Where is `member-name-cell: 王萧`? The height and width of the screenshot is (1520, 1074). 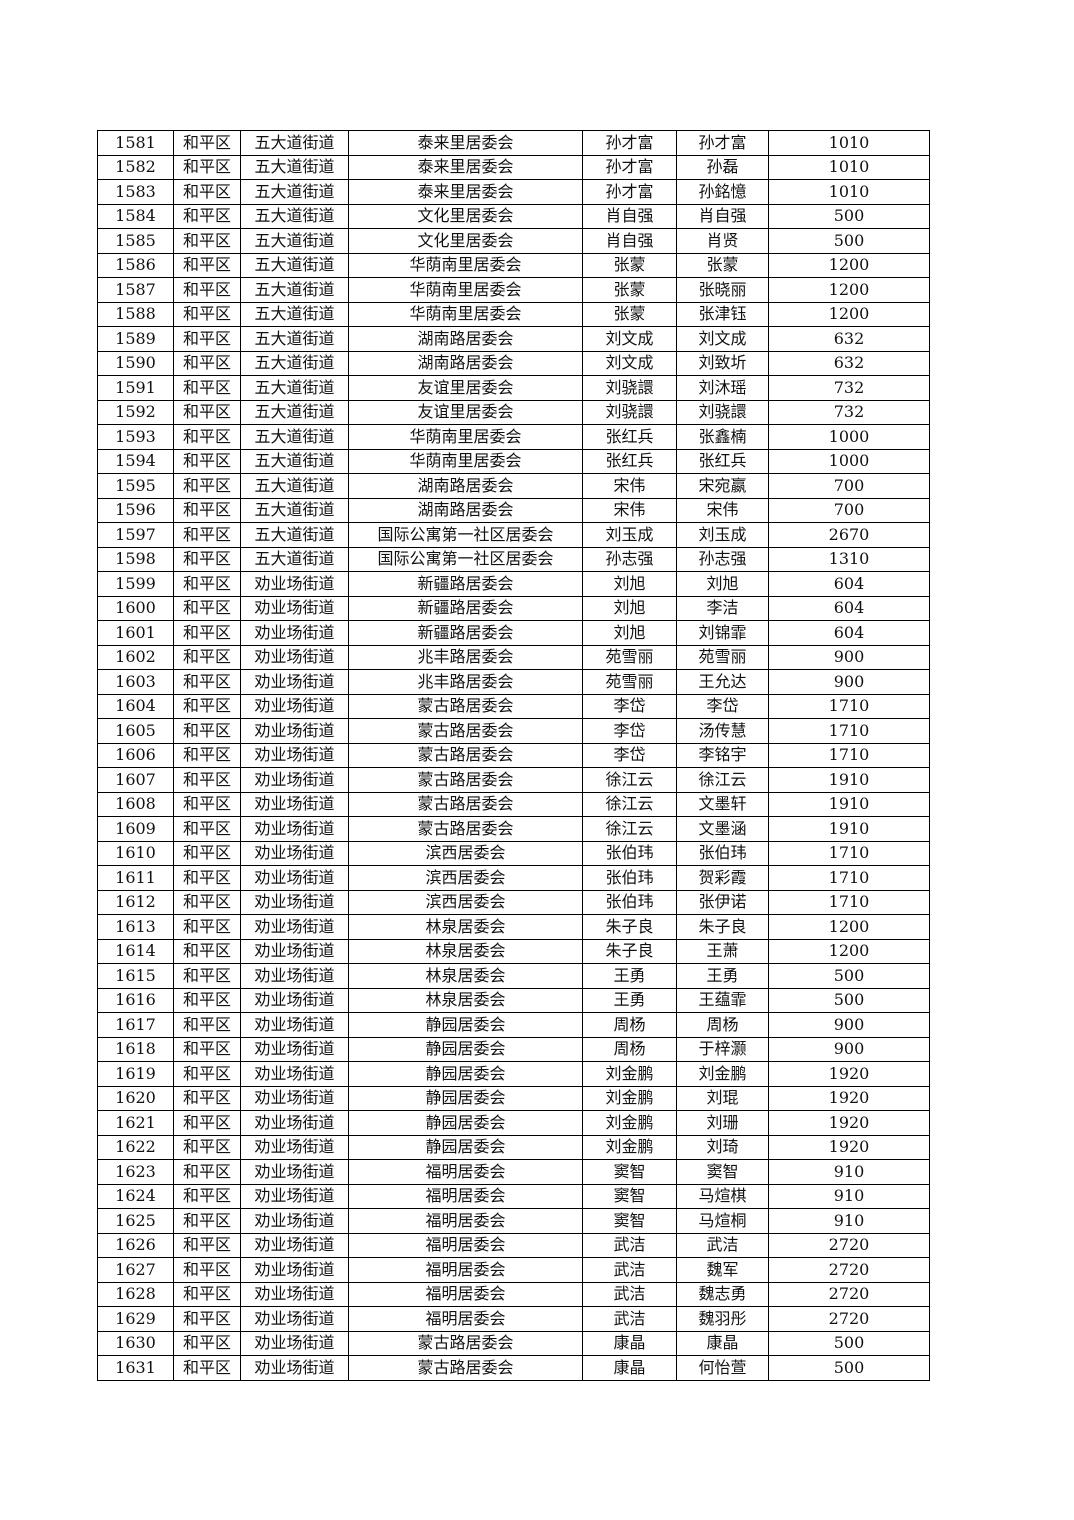 member-name-cell: 王萧 is located at coordinates (722, 951).